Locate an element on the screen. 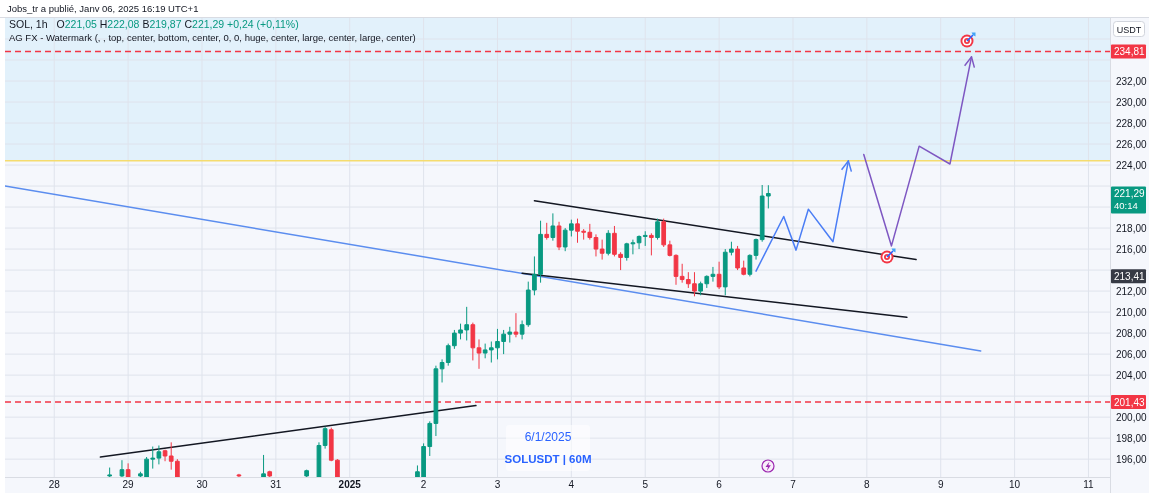 The image size is (1149, 493). chart-subtitle: O221,05 H222,08 B219,87 C221,29 +0,24 (+0,11%) is located at coordinates (177, 24).